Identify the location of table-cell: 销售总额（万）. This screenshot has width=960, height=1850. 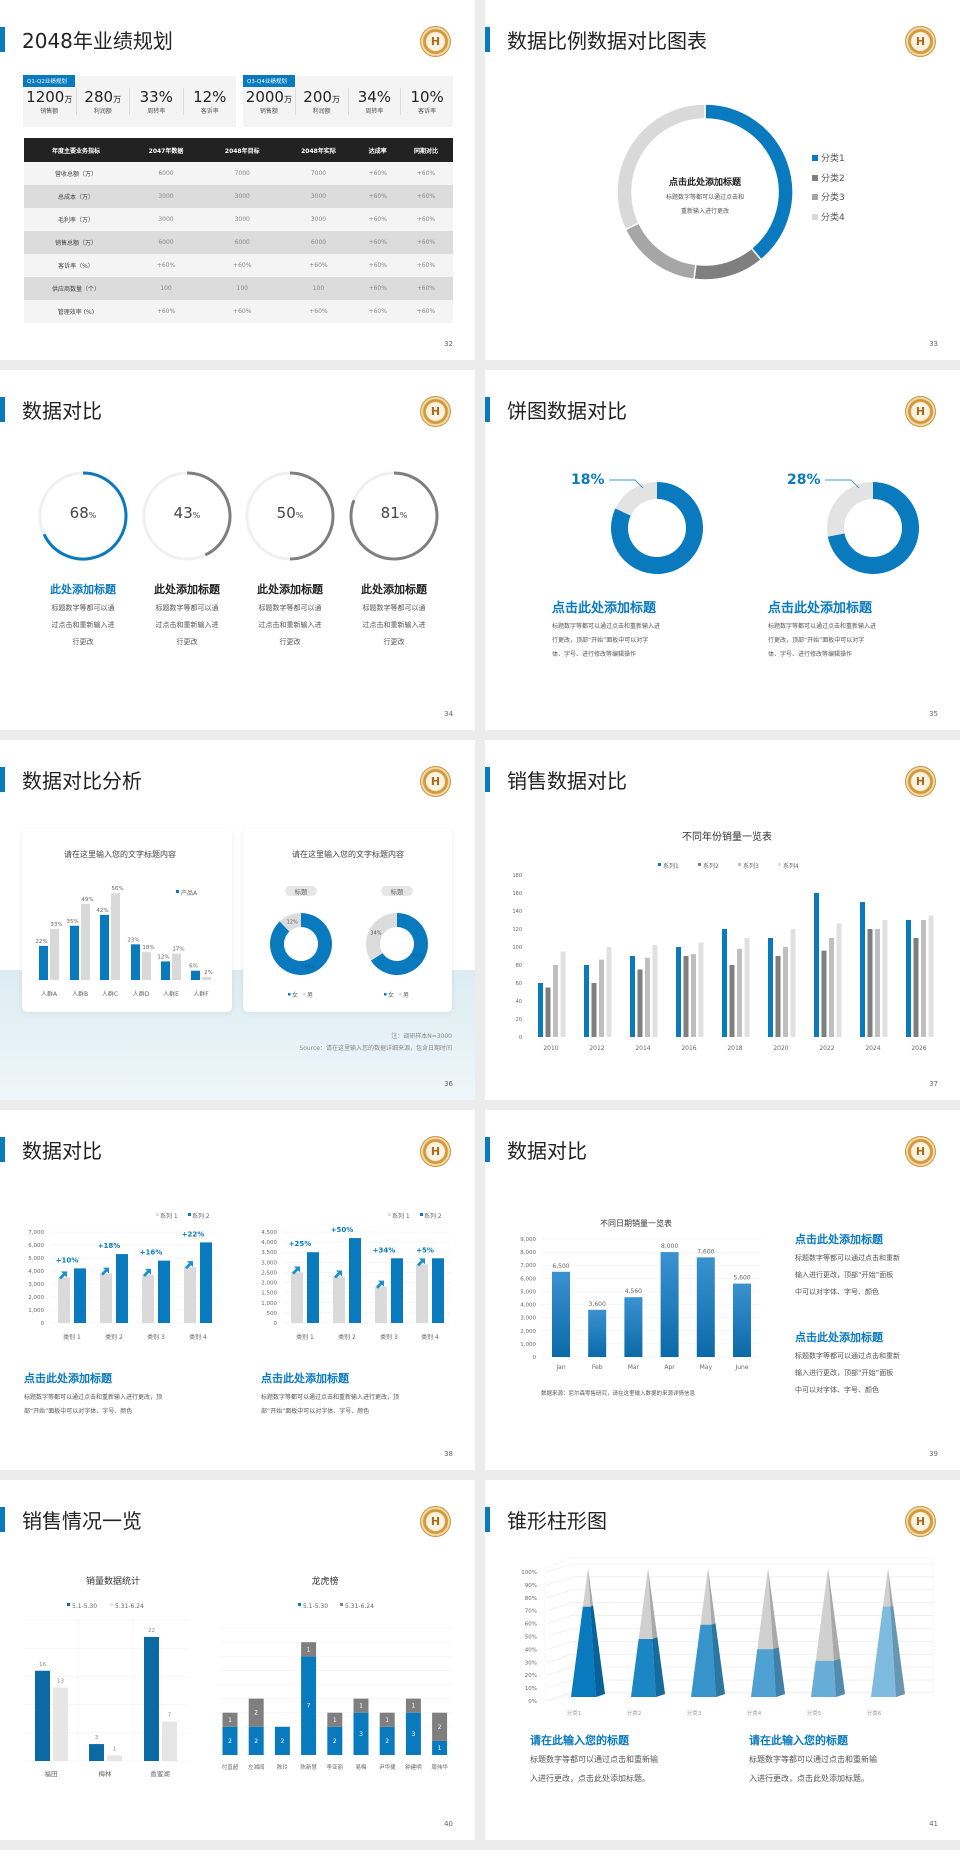
(76, 242).